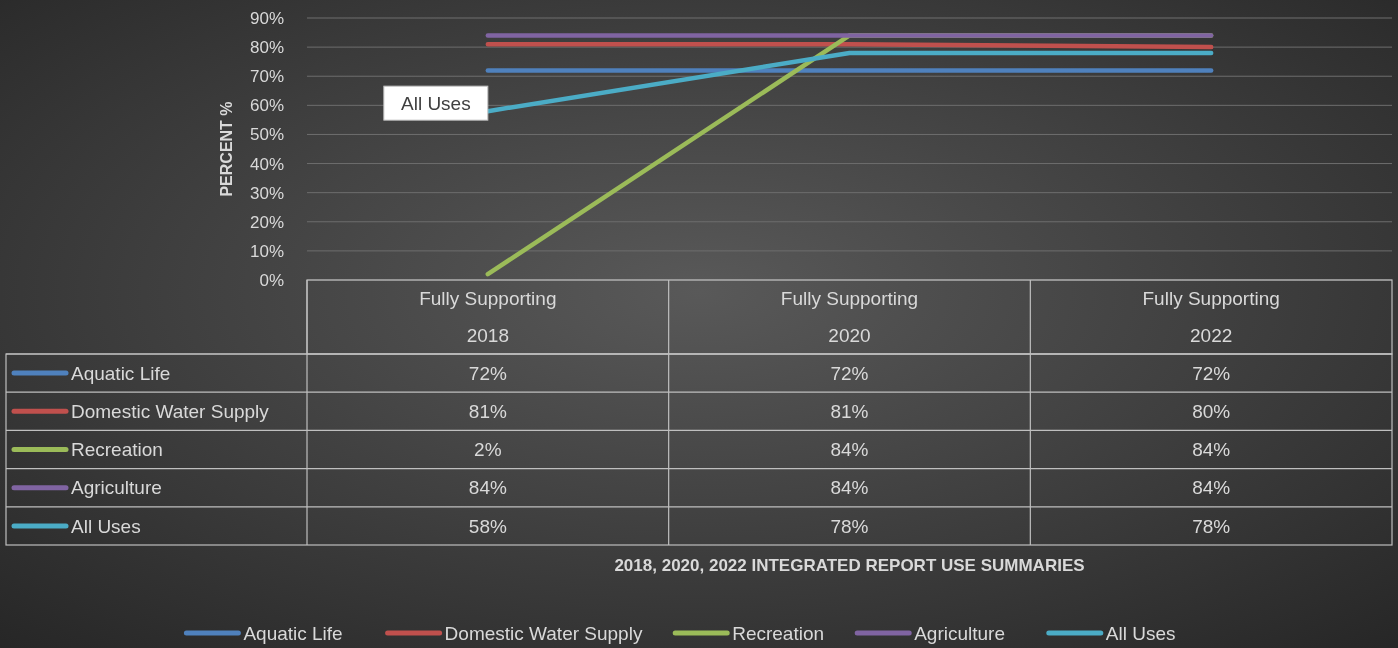  I want to click on data-label: 2%, so click(488, 450).